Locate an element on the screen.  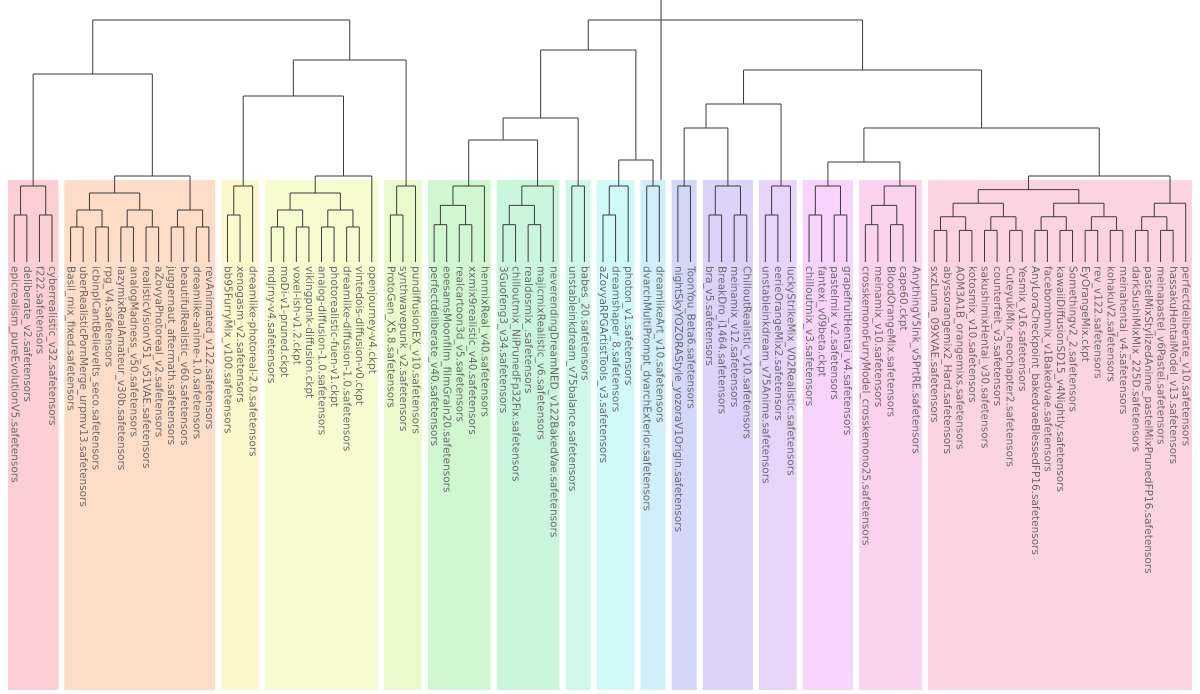
leaf-label: vikingpunk-diffusion.ckpt is located at coordinates (309, 332).